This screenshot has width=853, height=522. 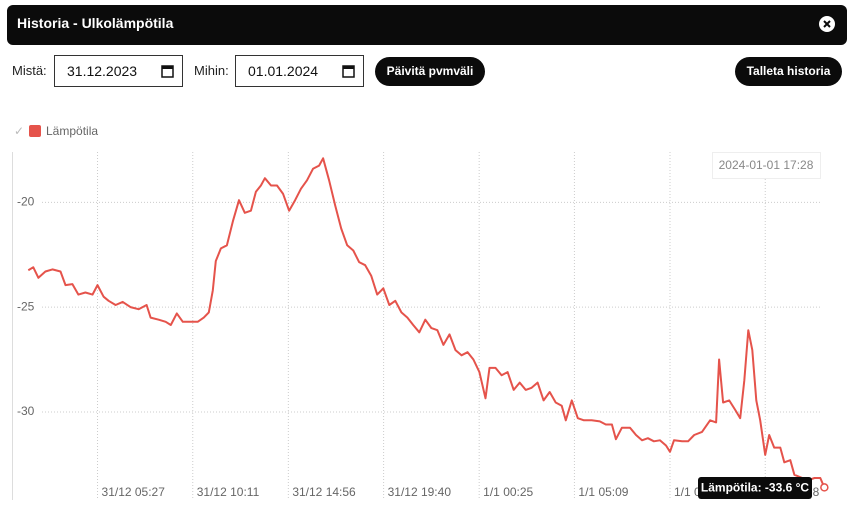 I want to click on tooltip-box, so click(x=755, y=488).